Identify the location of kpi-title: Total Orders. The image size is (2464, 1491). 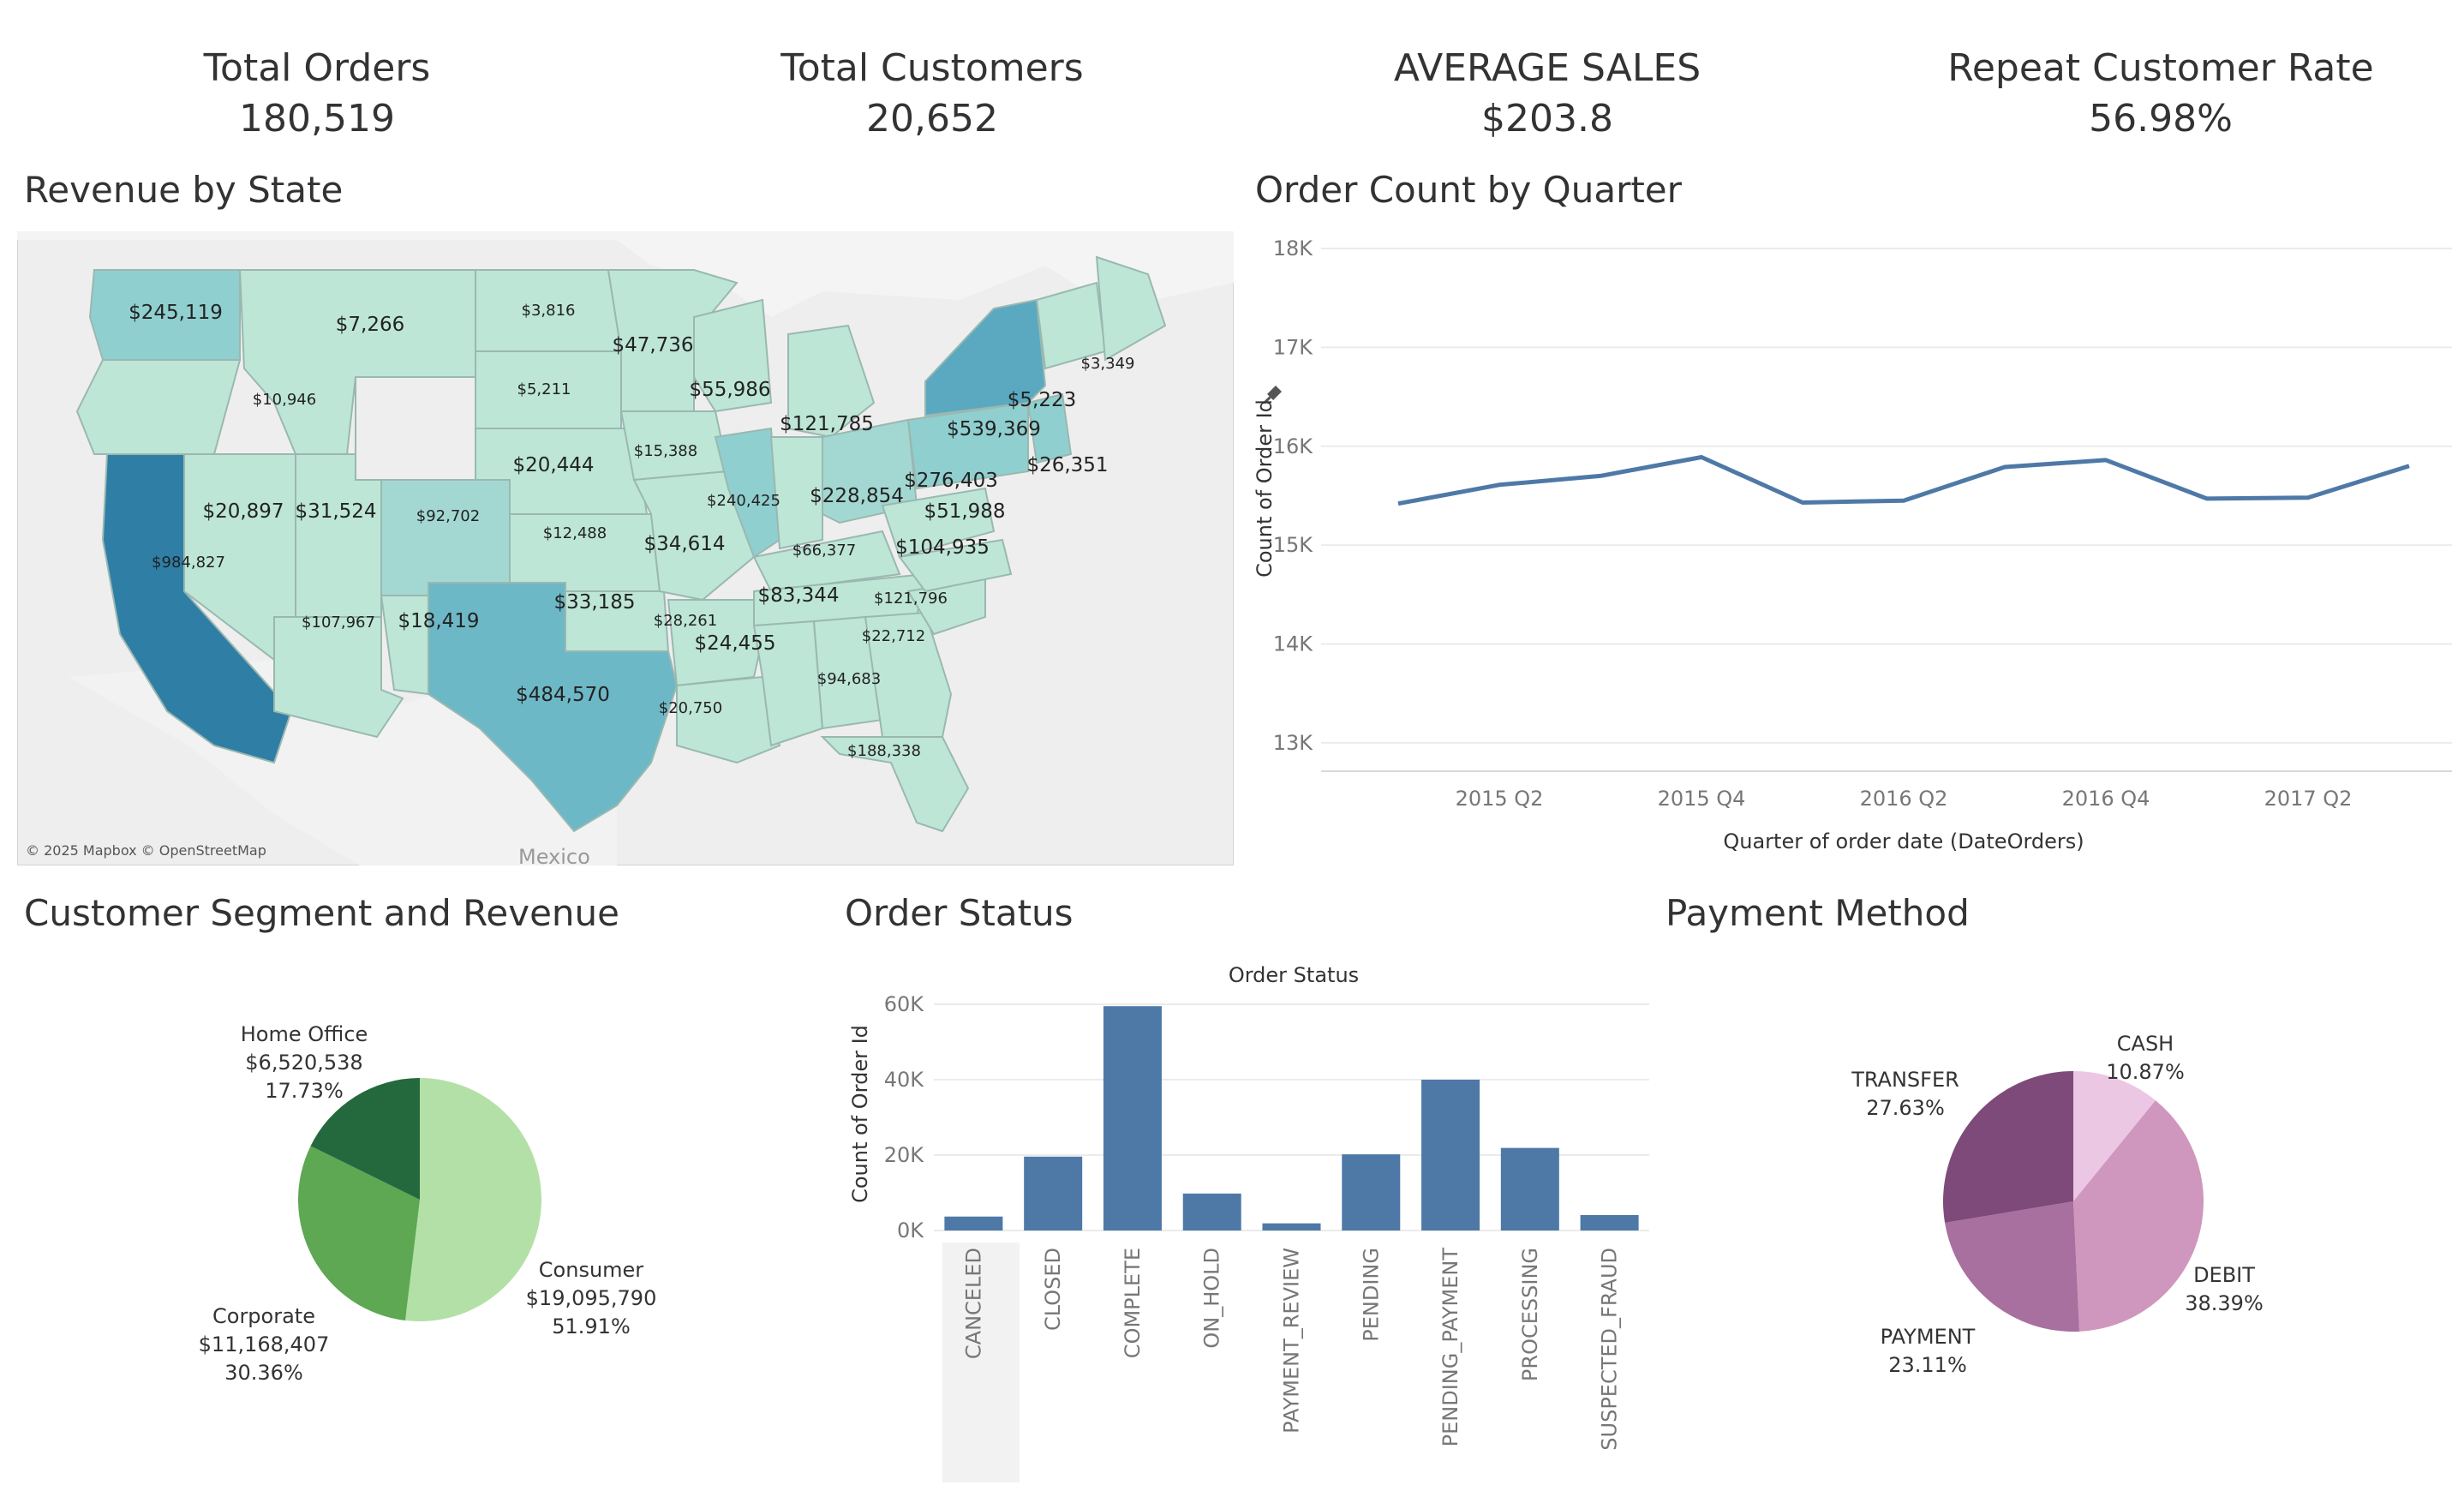
(317, 68).